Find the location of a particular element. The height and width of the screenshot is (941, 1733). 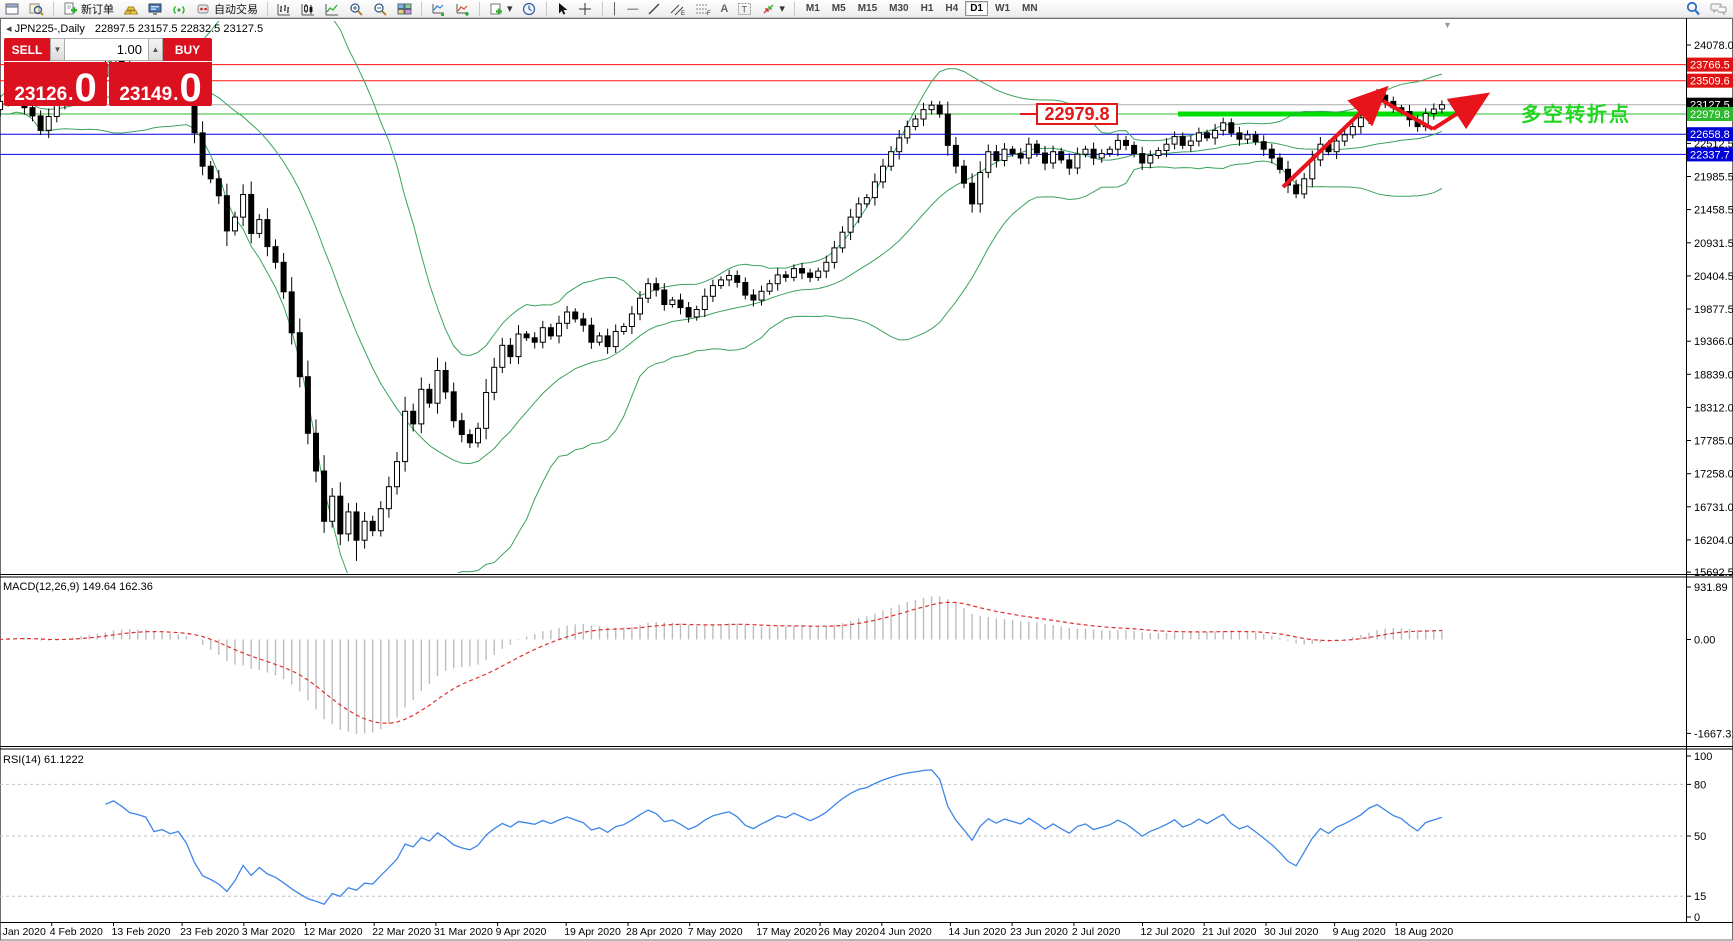

sell-price-display: 23126. 0 is located at coordinates (55, 85).